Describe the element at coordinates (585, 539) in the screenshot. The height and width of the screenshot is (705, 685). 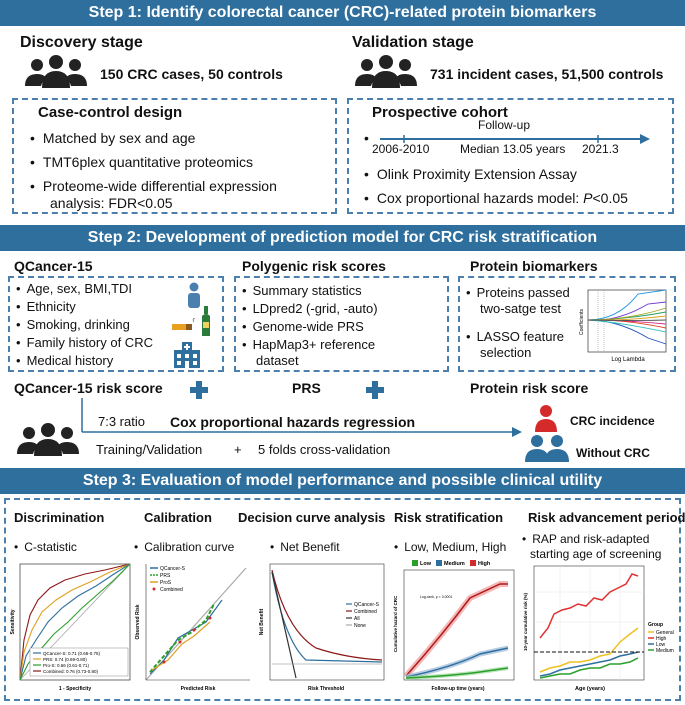
I see `panel-bullet-rap: RAP and risk-adapted` at that location.